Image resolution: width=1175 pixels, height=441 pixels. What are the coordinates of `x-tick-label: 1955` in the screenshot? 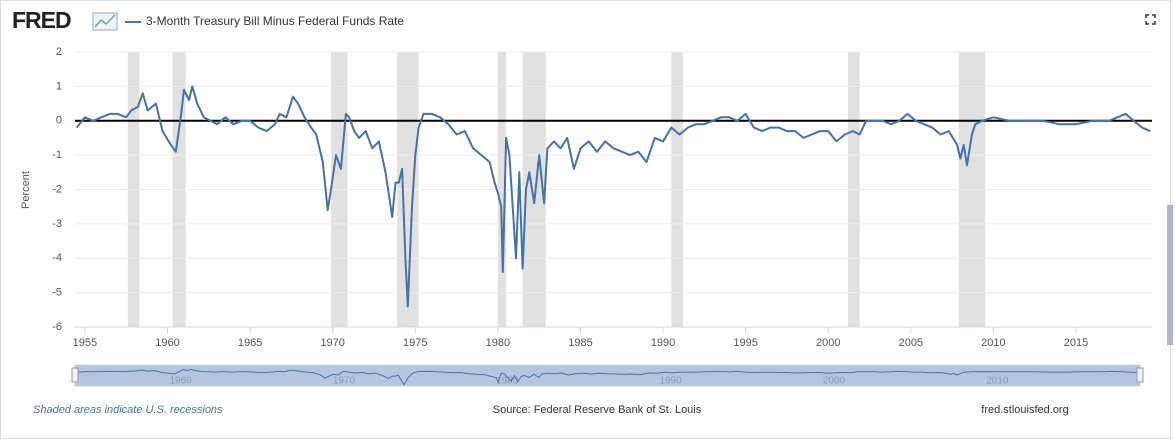 It's located at (85, 343).